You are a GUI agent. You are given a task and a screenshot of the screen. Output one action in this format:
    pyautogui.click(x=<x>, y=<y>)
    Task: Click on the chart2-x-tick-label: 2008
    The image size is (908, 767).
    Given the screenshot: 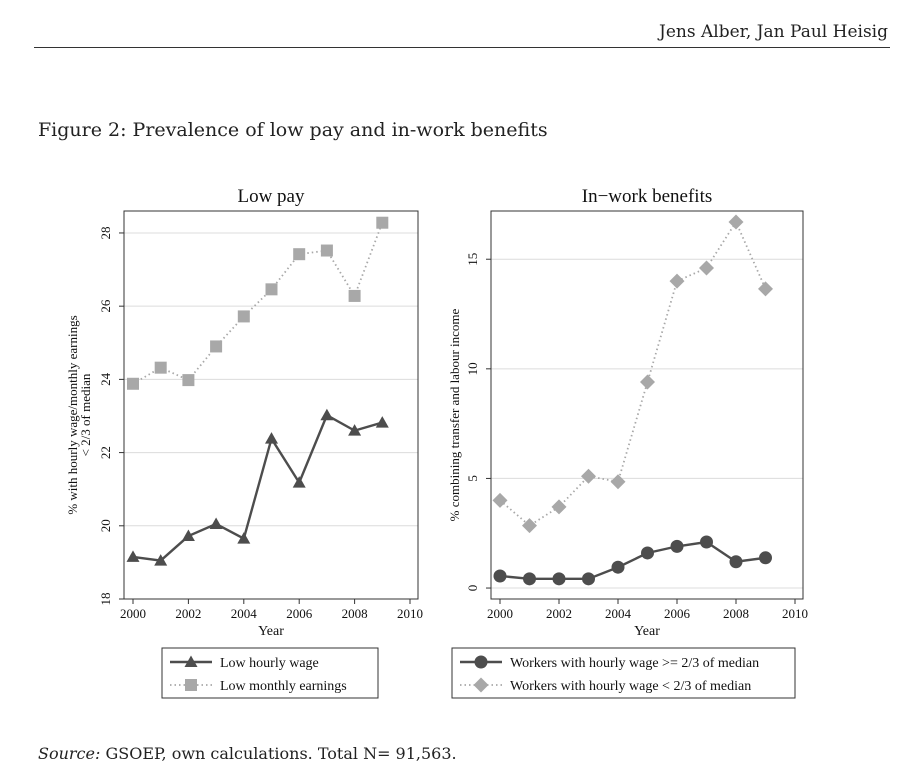 What is the action you would take?
    pyautogui.click(x=736, y=613)
    